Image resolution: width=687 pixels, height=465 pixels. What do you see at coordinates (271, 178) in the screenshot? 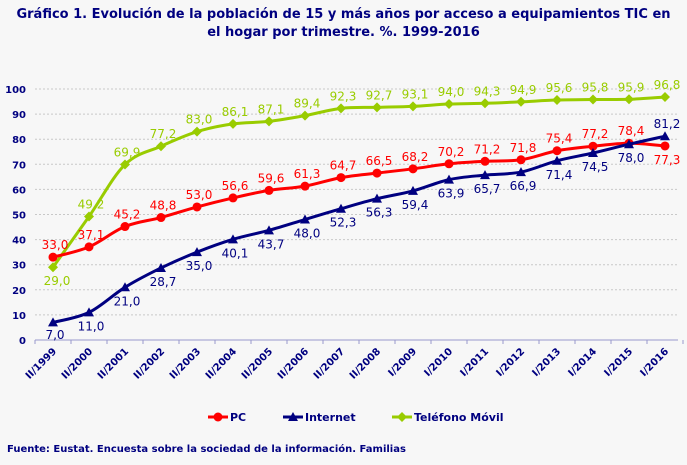
I see `data-label: 59,6` at bounding box center [271, 178].